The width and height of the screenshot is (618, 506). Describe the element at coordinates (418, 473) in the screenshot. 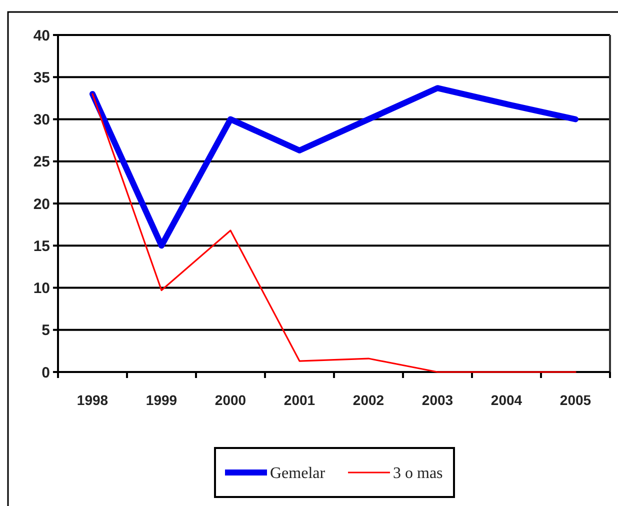

I see `legend-label: 3 o mas` at that location.